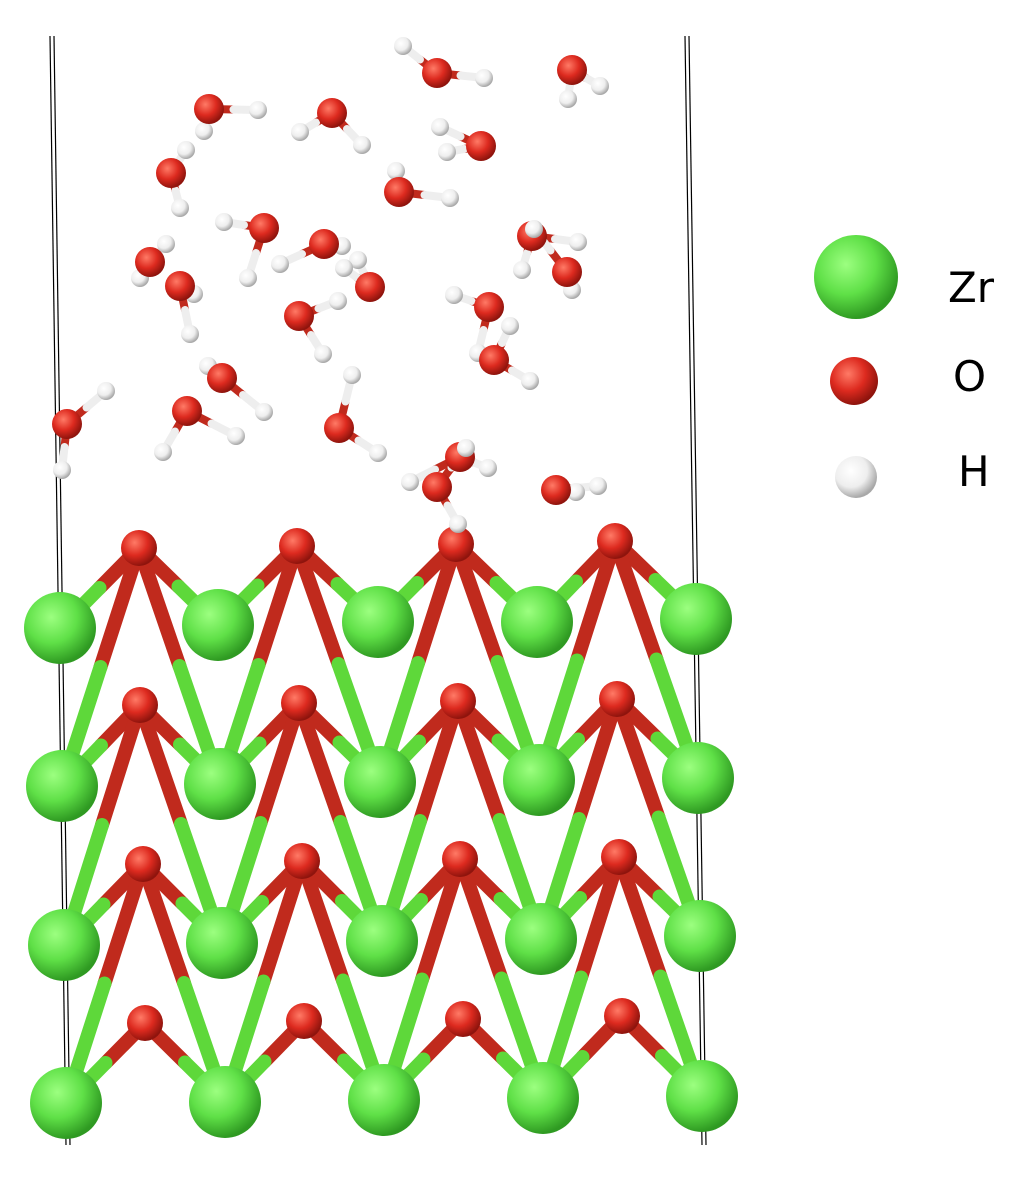 The image size is (1022, 1204). Describe the element at coordinates (971, 287) in the screenshot. I see `legend-zr-label: Zr` at that location.